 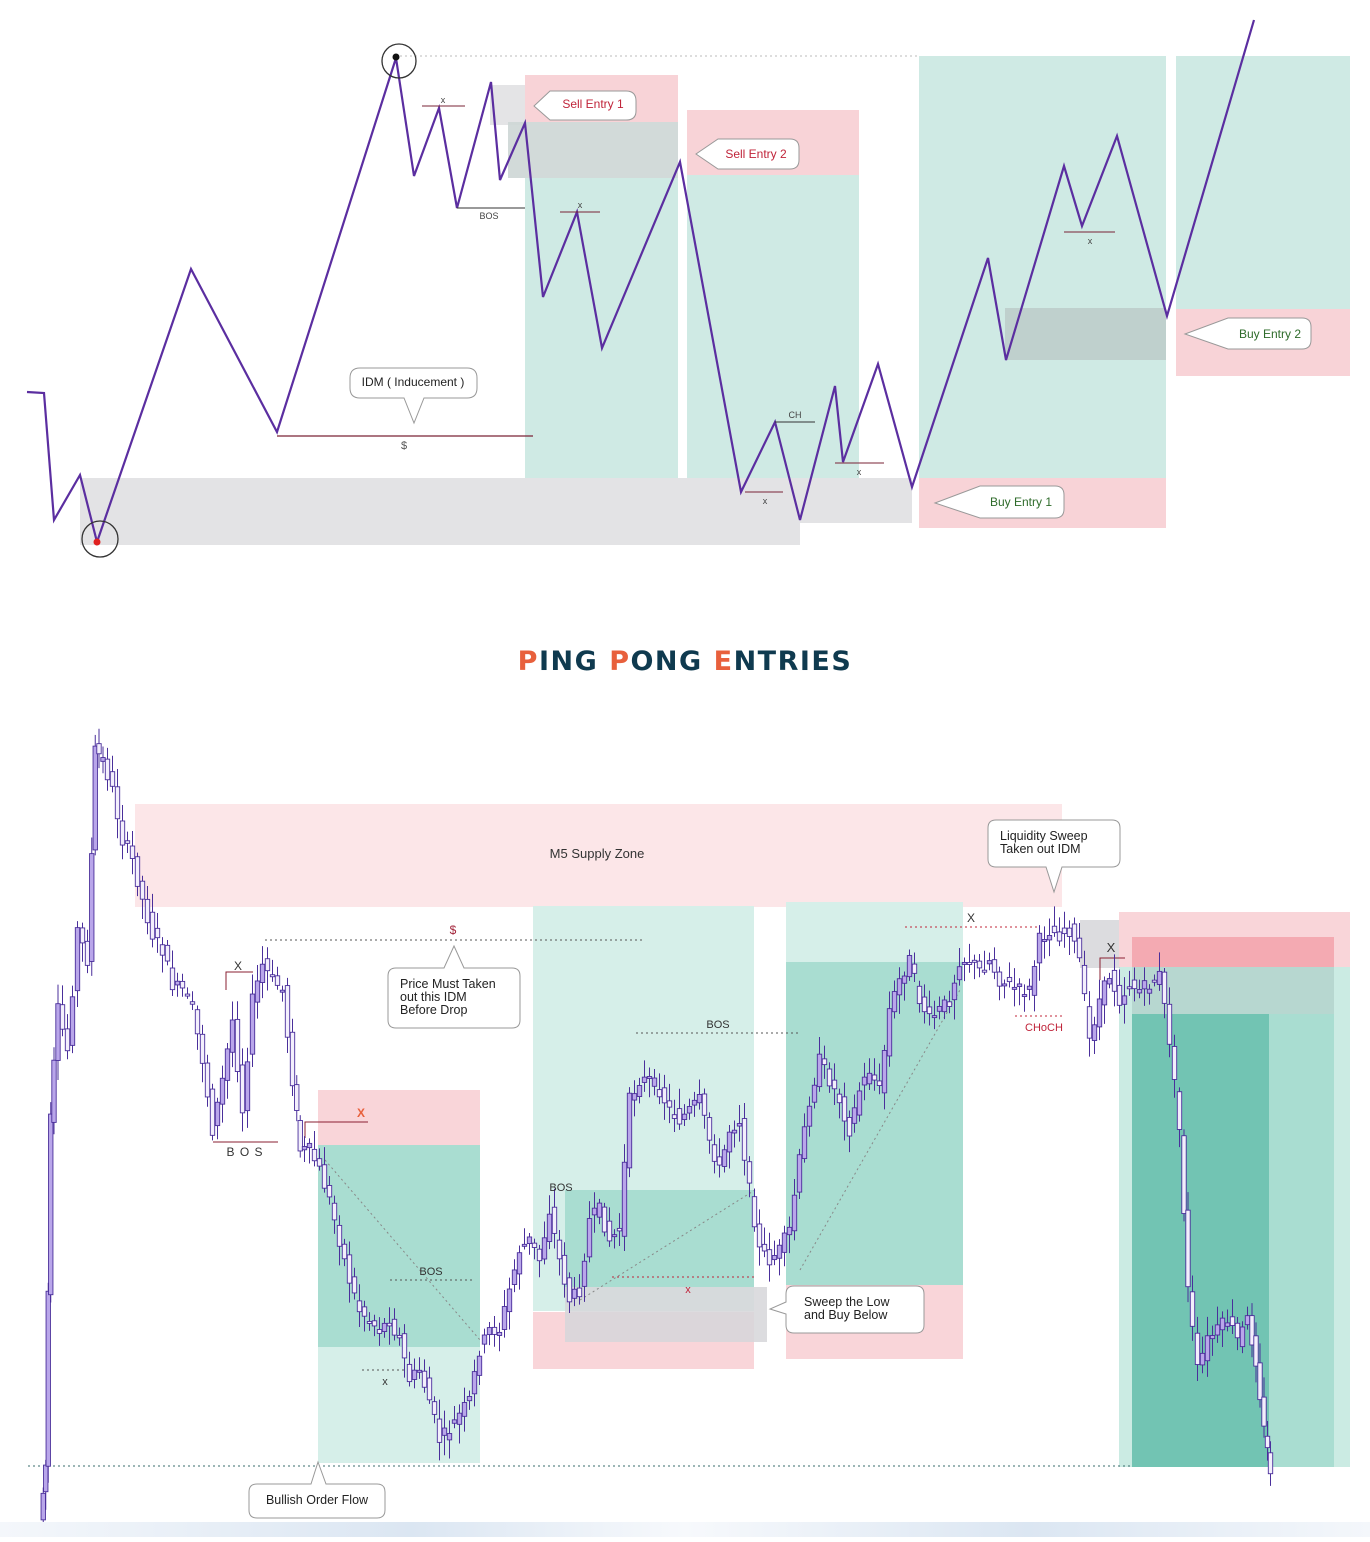 What do you see at coordinates (488, 216) in the screenshot?
I see `bos-label-top: BOS` at bounding box center [488, 216].